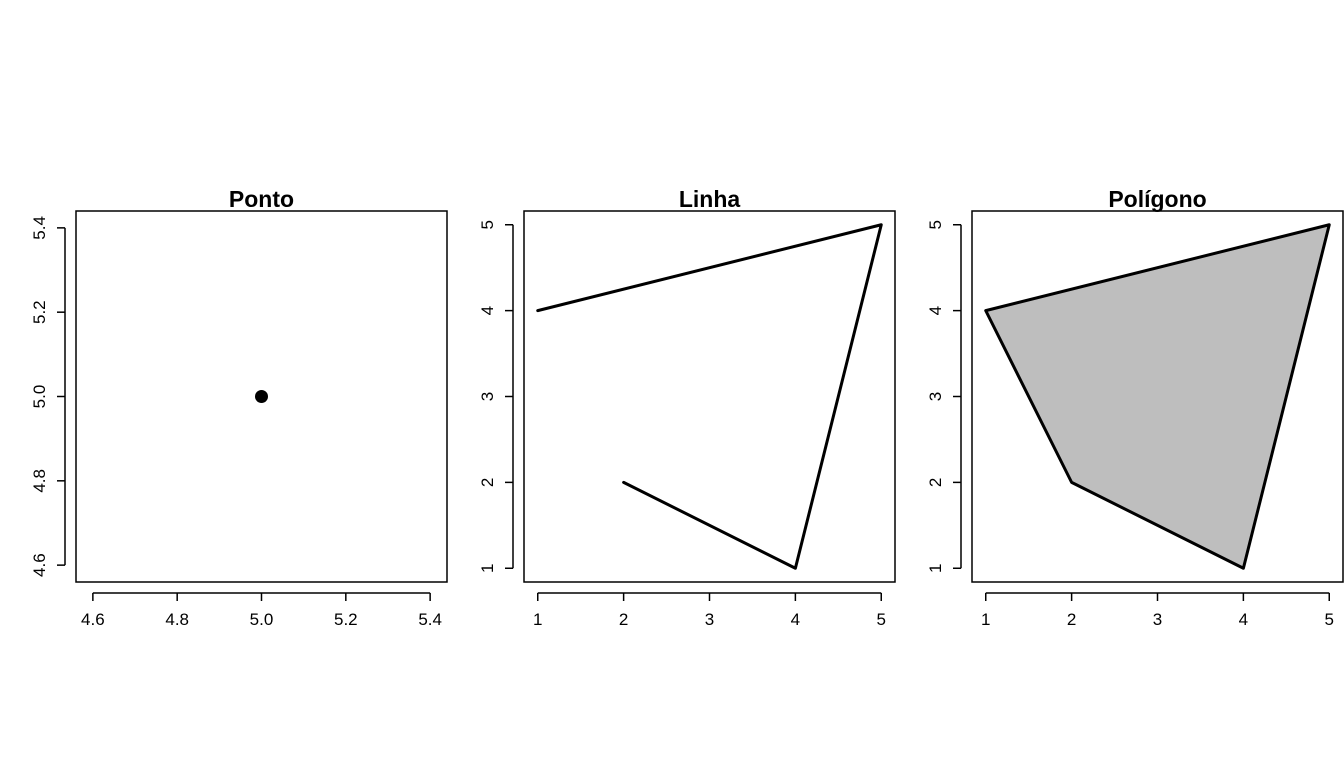 This screenshot has height=768, width=1344. I want to click on marks-linha, so click(709, 396).